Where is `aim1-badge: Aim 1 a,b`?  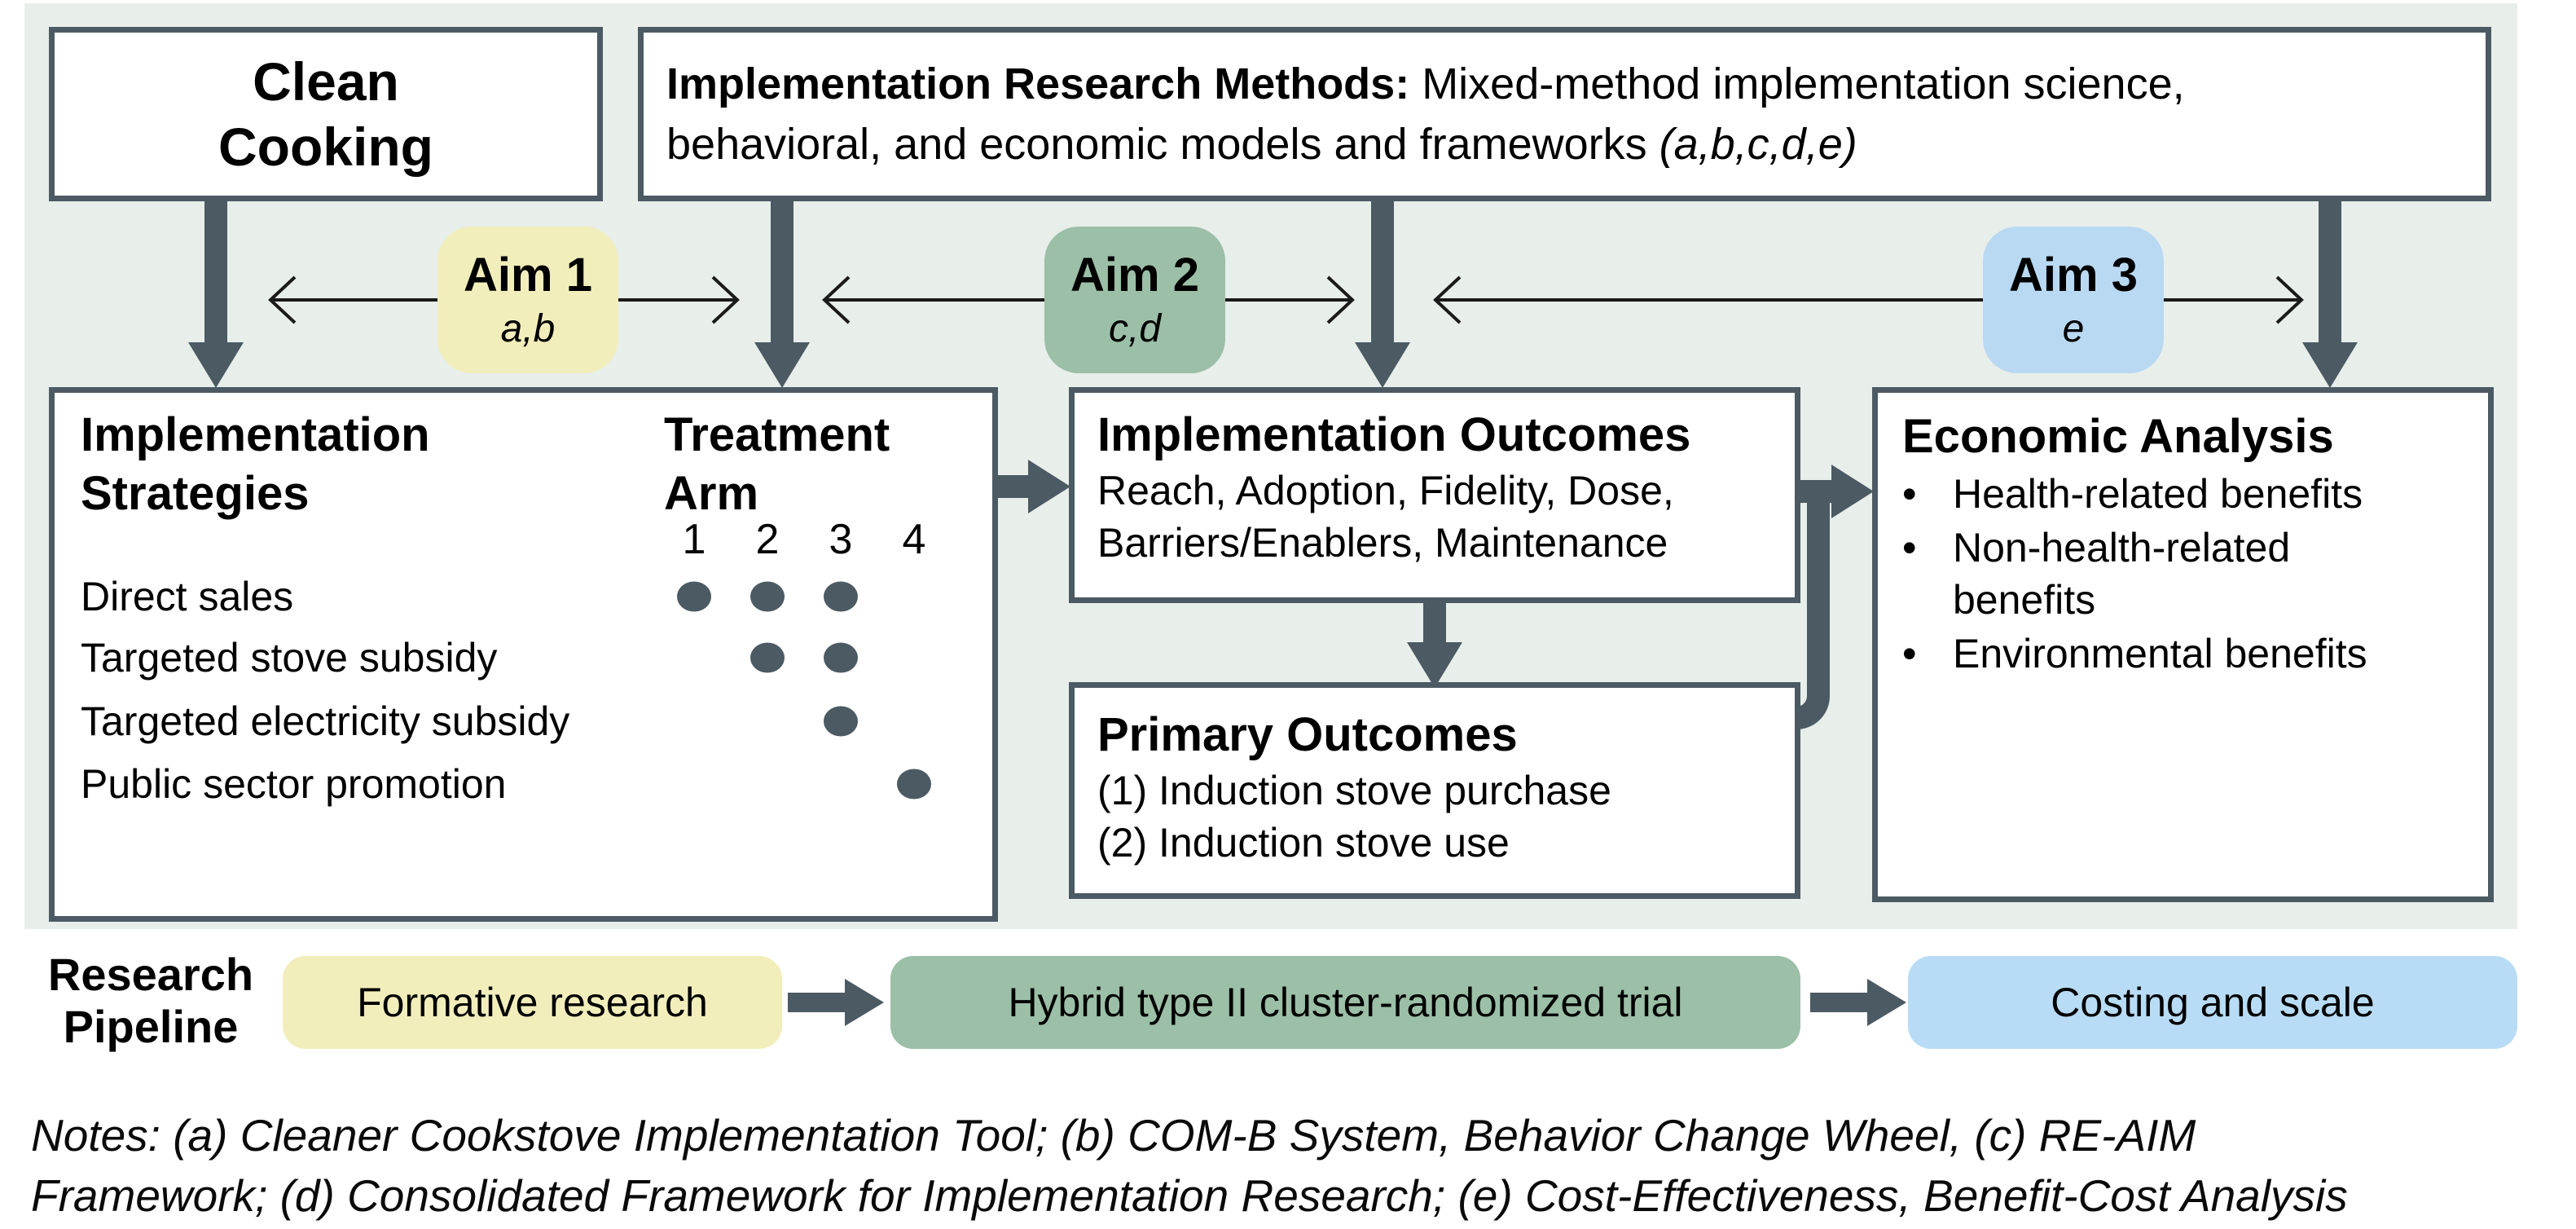 aim1-badge: Aim 1 a,b is located at coordinates (527, 300).